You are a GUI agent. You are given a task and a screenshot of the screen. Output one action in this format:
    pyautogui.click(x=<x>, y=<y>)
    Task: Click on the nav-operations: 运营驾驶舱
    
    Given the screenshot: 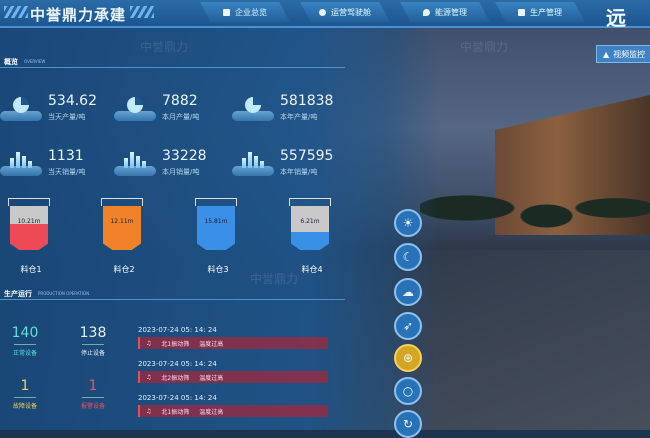 What is the action you would take?
    pyautogui.click(x=345, y=12)
    